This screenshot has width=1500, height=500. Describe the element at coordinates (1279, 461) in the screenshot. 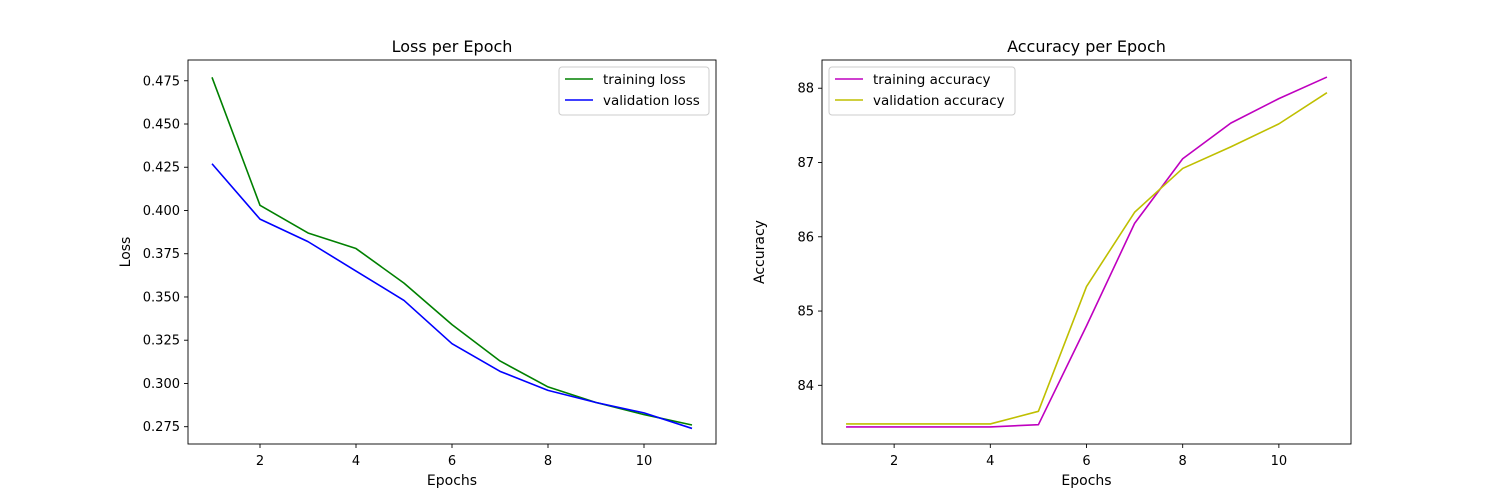

I see `accuracy-x-tick-label: 10` at that location.